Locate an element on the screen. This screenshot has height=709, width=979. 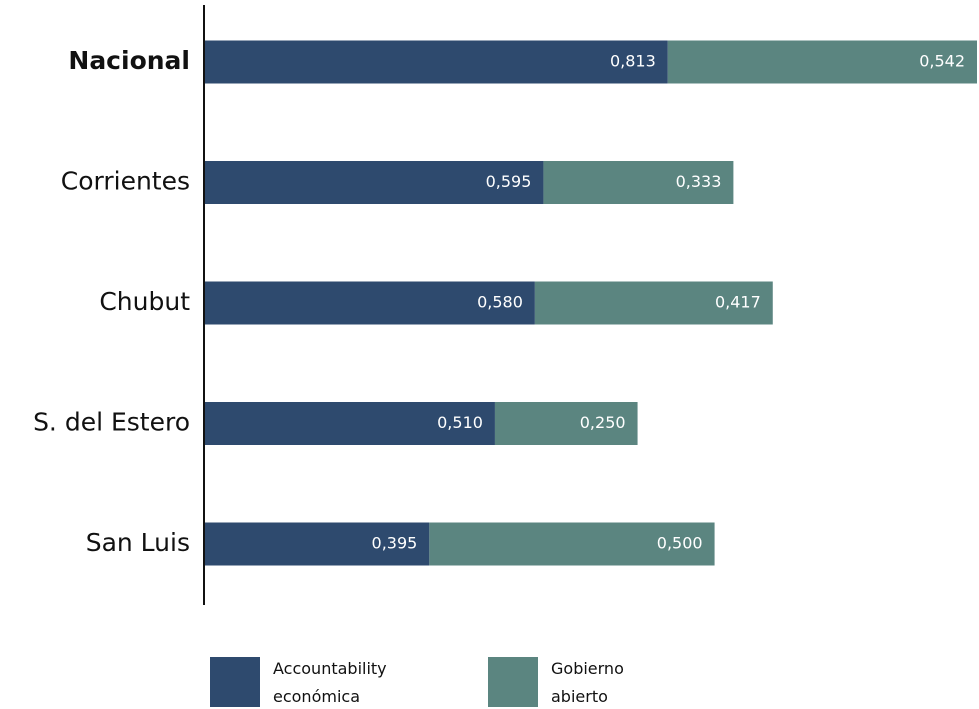
value-label: 0,542 is located at coordinates (942, 61).